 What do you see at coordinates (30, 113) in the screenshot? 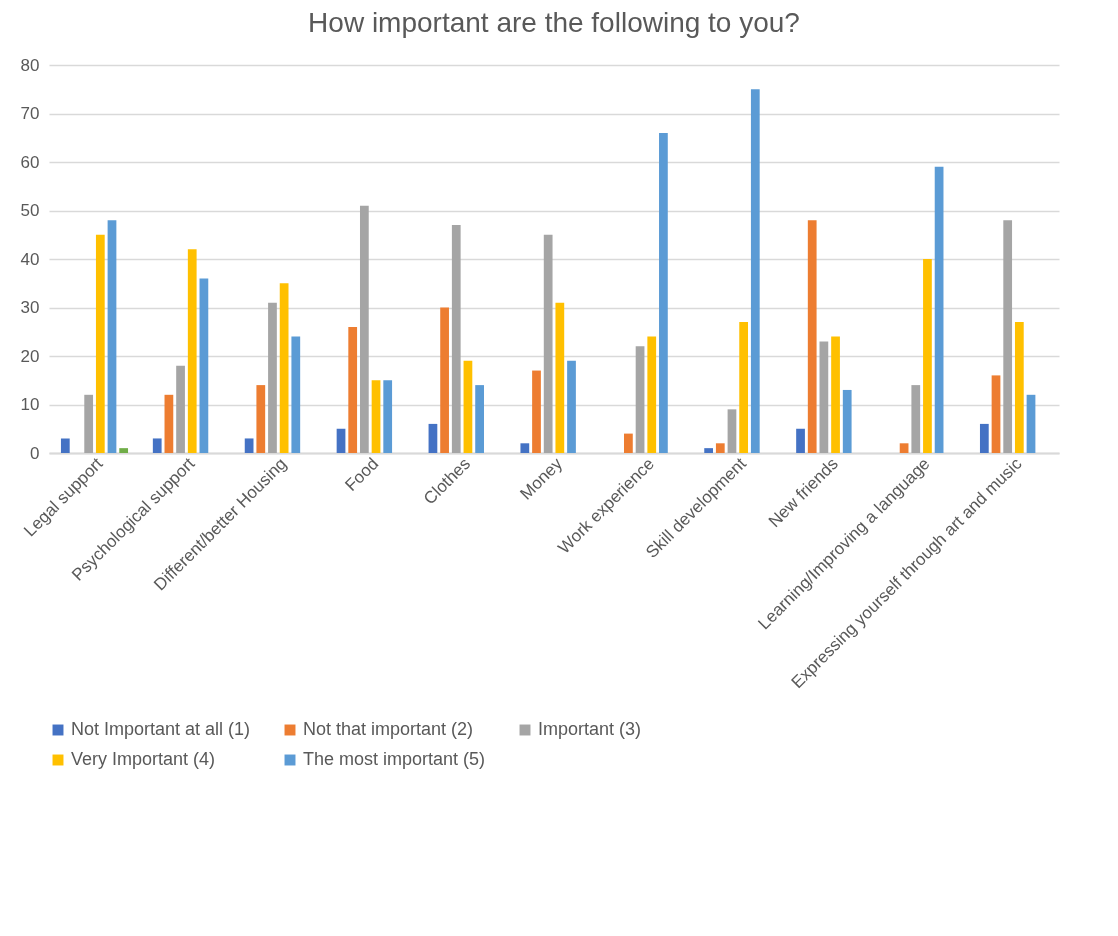
I see `y-tick-label: 70` at bounding box center [30, 113].